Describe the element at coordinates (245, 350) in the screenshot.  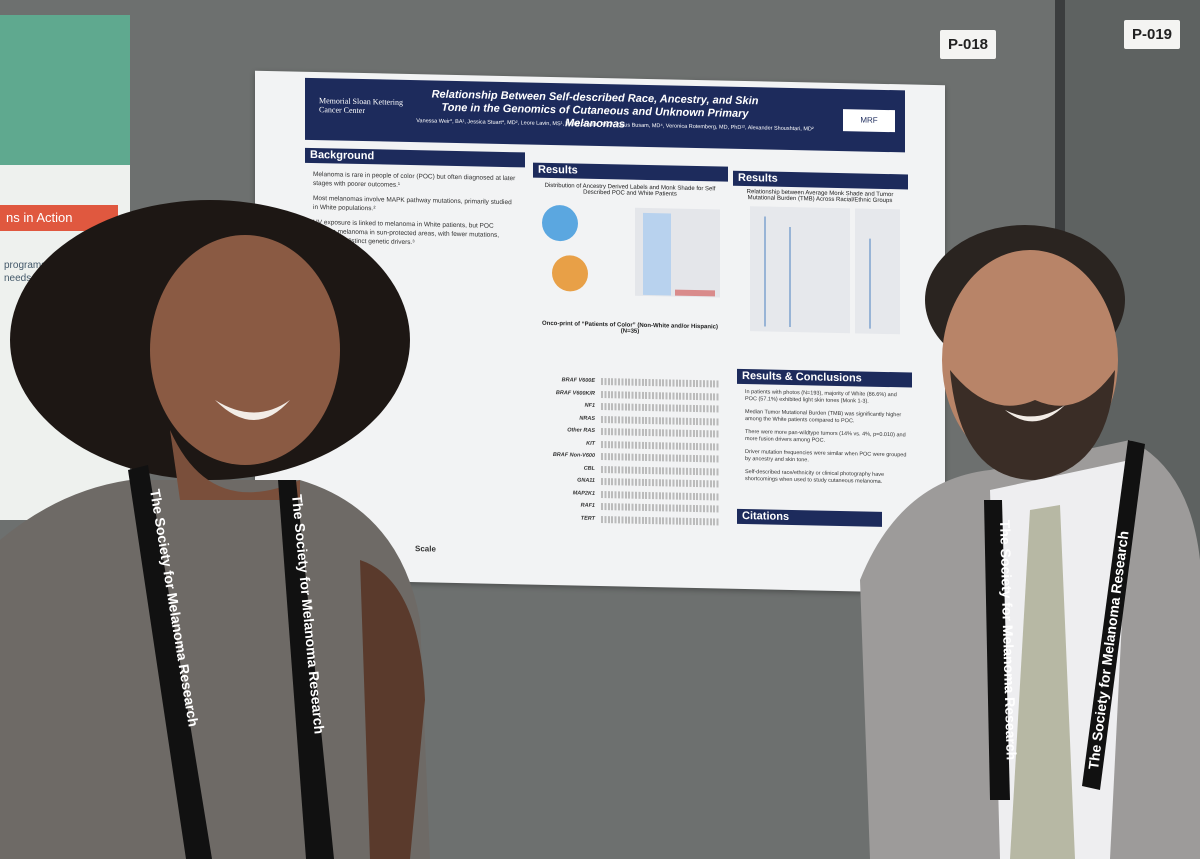
I see `face` at that location.